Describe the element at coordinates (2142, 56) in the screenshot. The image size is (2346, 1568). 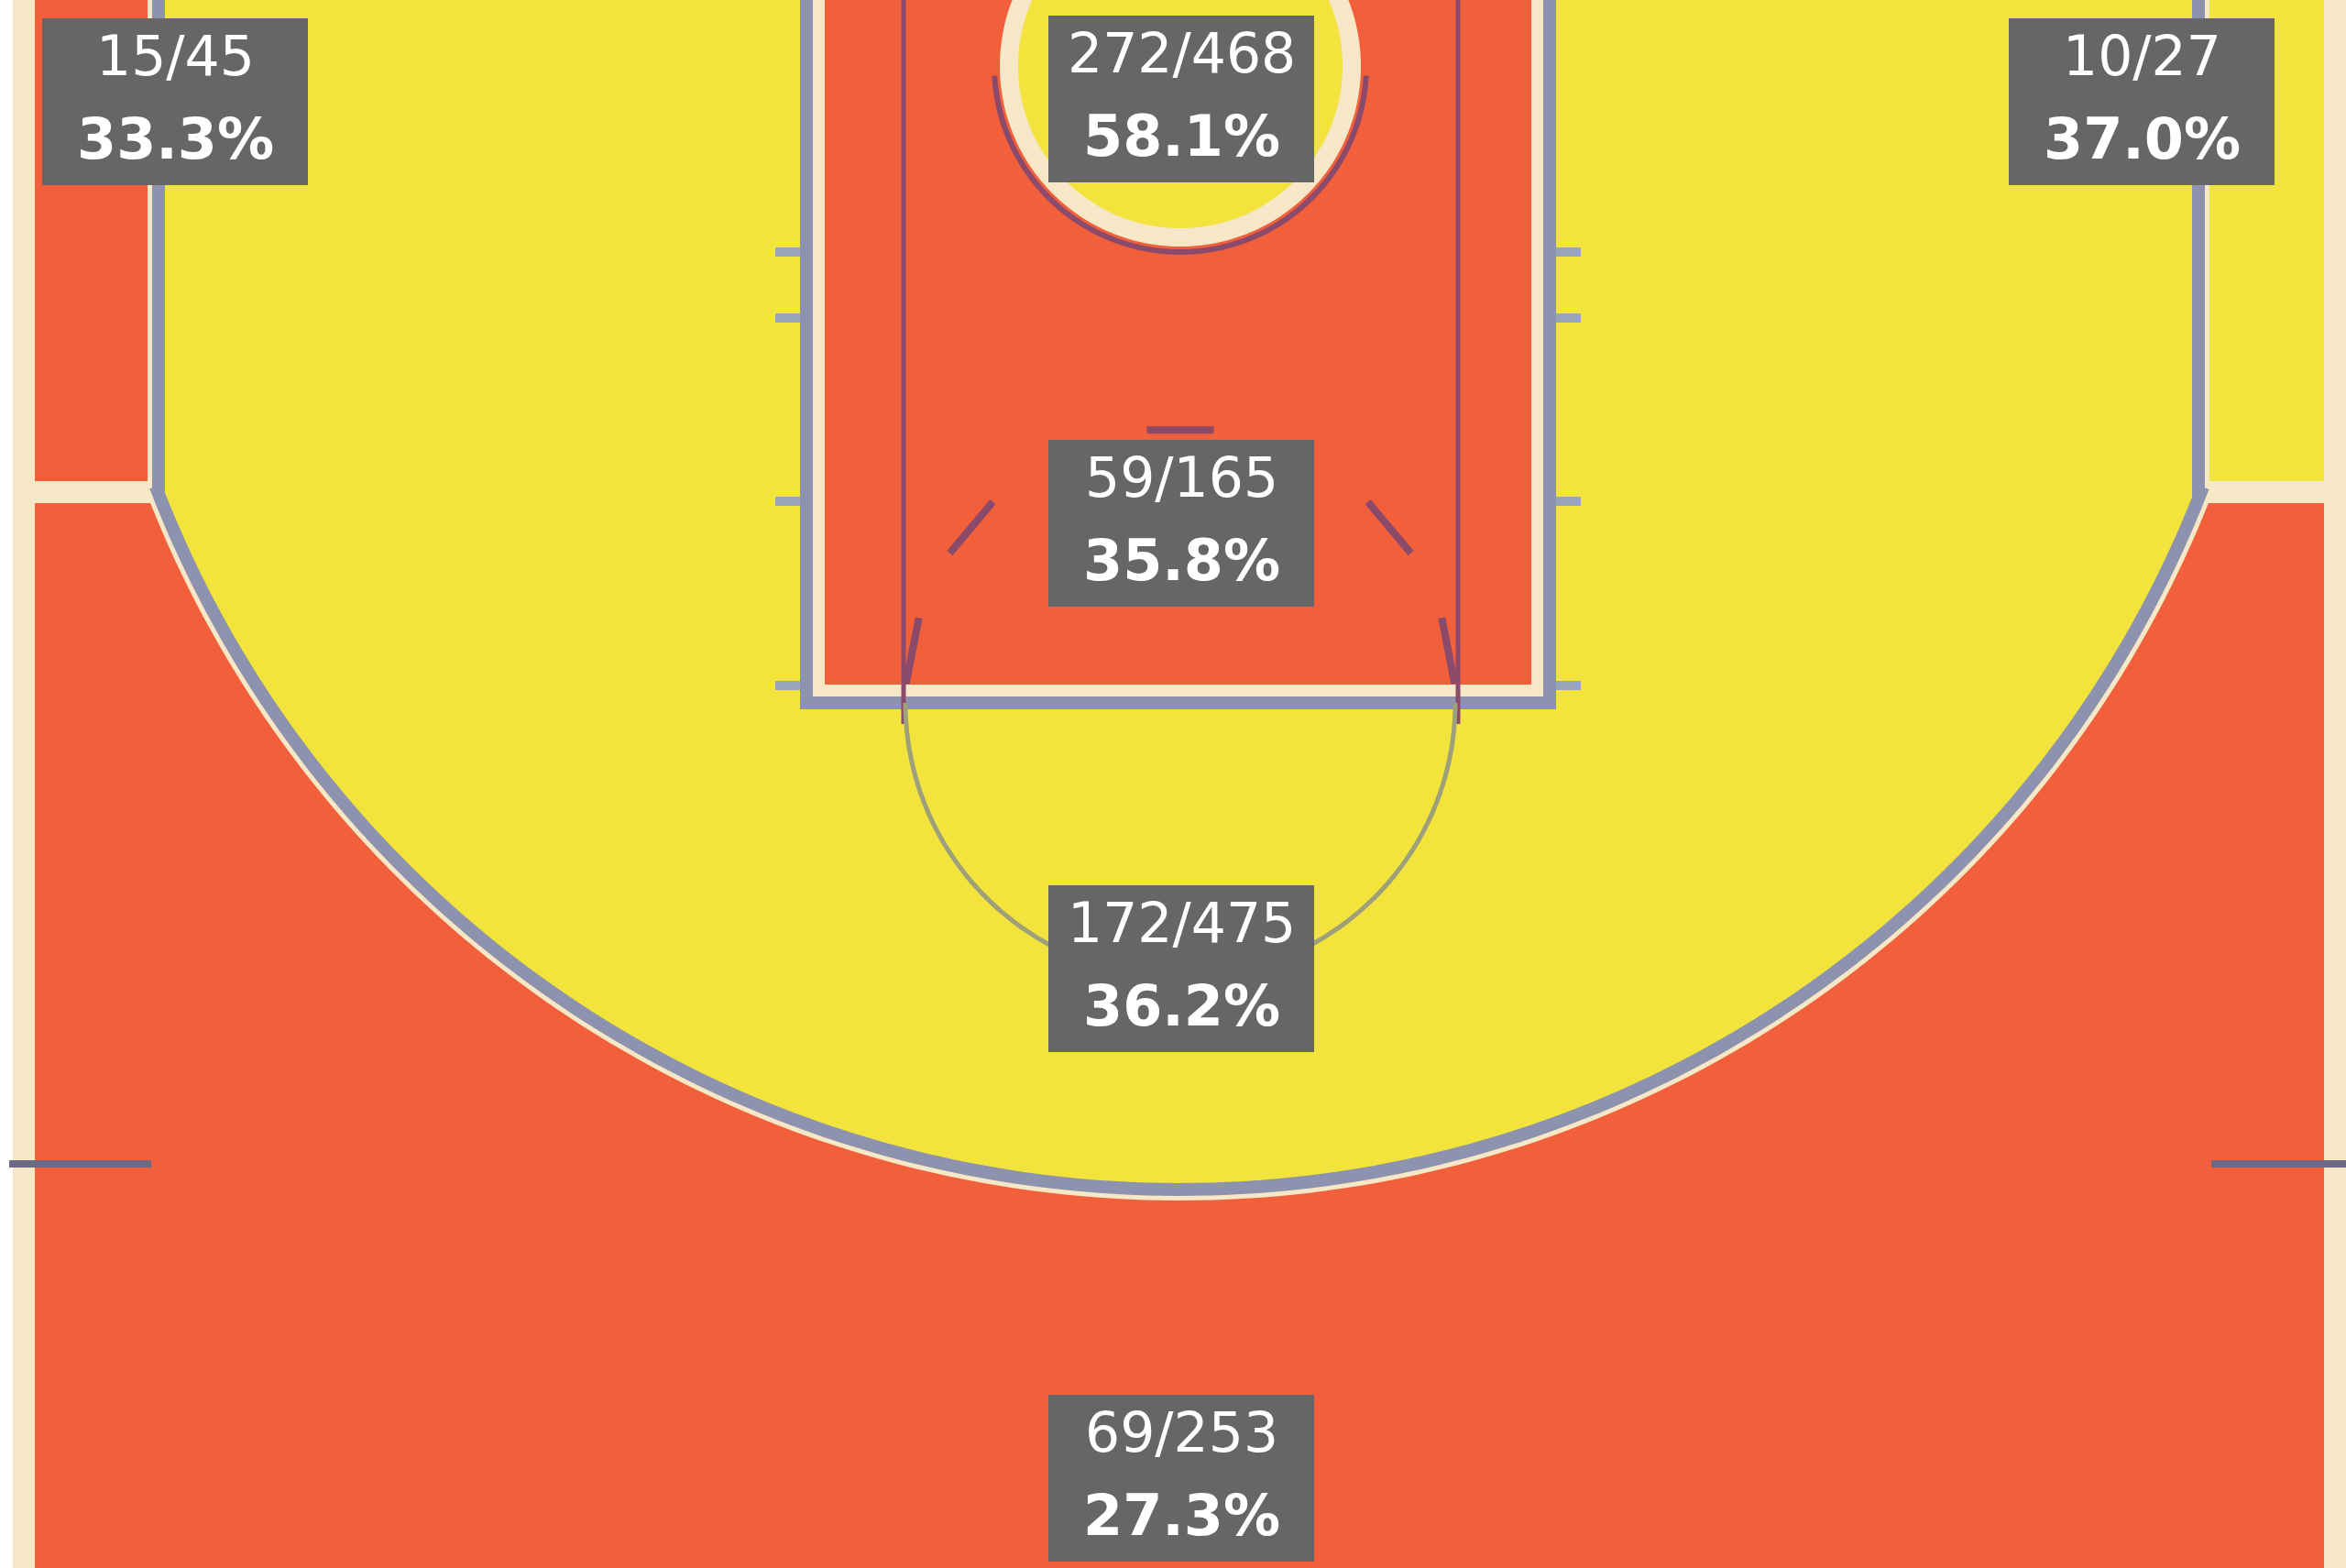
I see `text: 10/27` at that location.